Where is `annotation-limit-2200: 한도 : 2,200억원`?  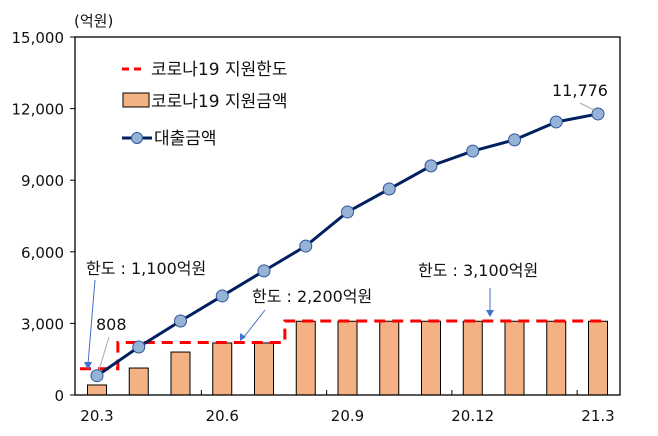 annotation-limit-2200: 한도 : 2,200억원 is located at coordinates (312, 296).